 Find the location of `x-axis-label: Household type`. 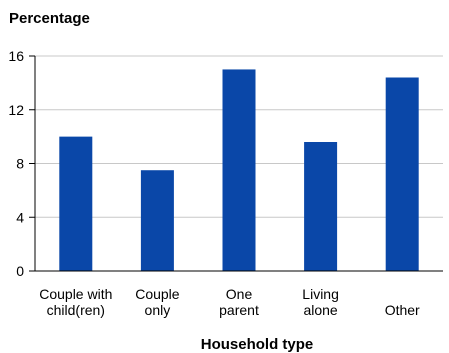

x-axis-label: Household type is located at coordinates (257, 344).